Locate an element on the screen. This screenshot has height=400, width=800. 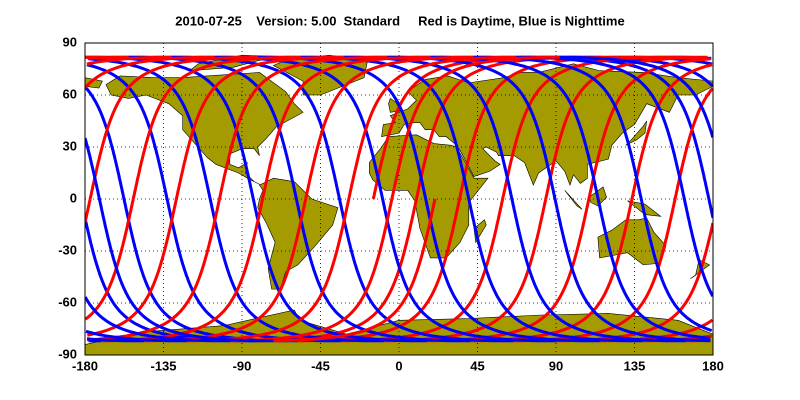
y-tick-label: 30 is located at coordinates (70, 145).